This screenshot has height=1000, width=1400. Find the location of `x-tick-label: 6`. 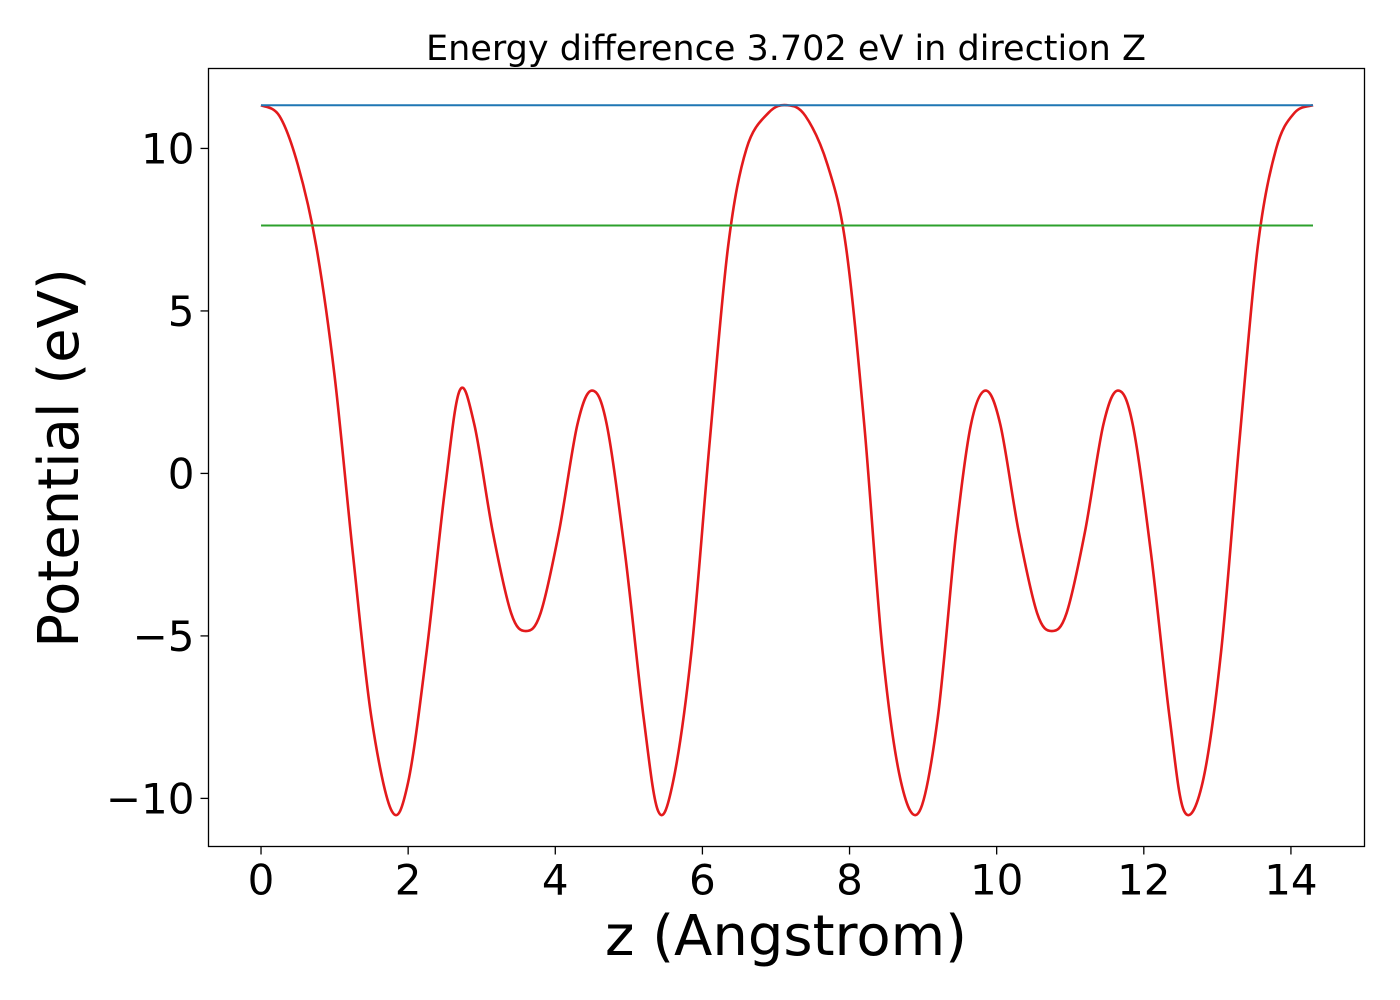

x-tick-label: 6 is located at coordinates (702, 880).